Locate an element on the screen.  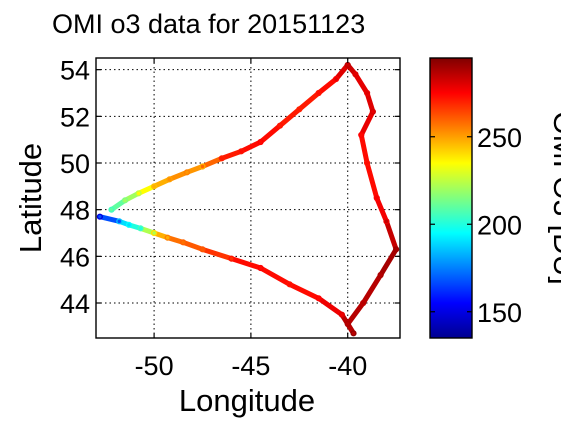
colorbar-tick-label: 150 is located at coordinates (499, 313).